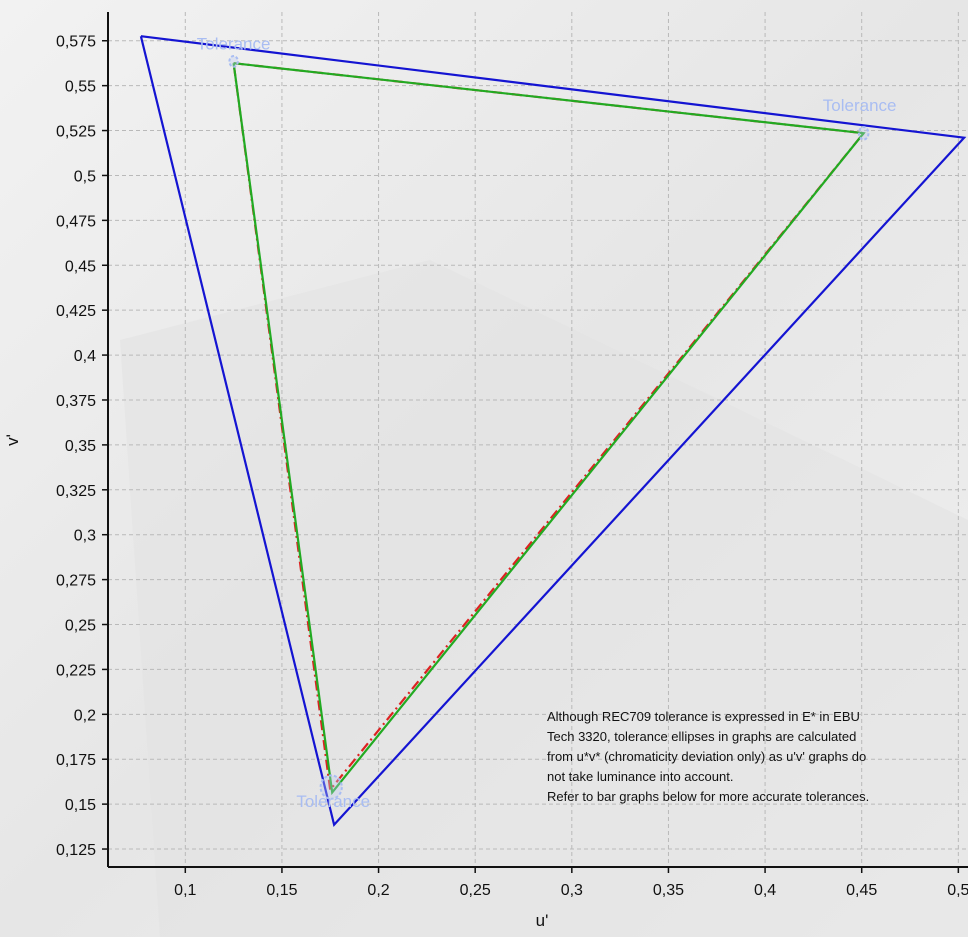 The height and width of the screenshot is (937, 968). I want to click on x-tick-label: 0,45, so click(861, 890).